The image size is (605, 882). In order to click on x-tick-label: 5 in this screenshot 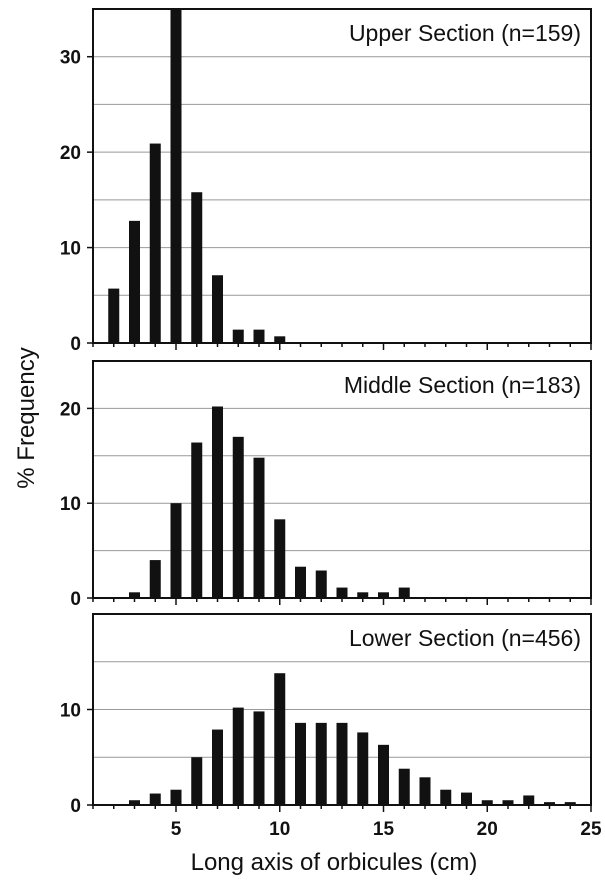, I will do `click(176, 829)`.